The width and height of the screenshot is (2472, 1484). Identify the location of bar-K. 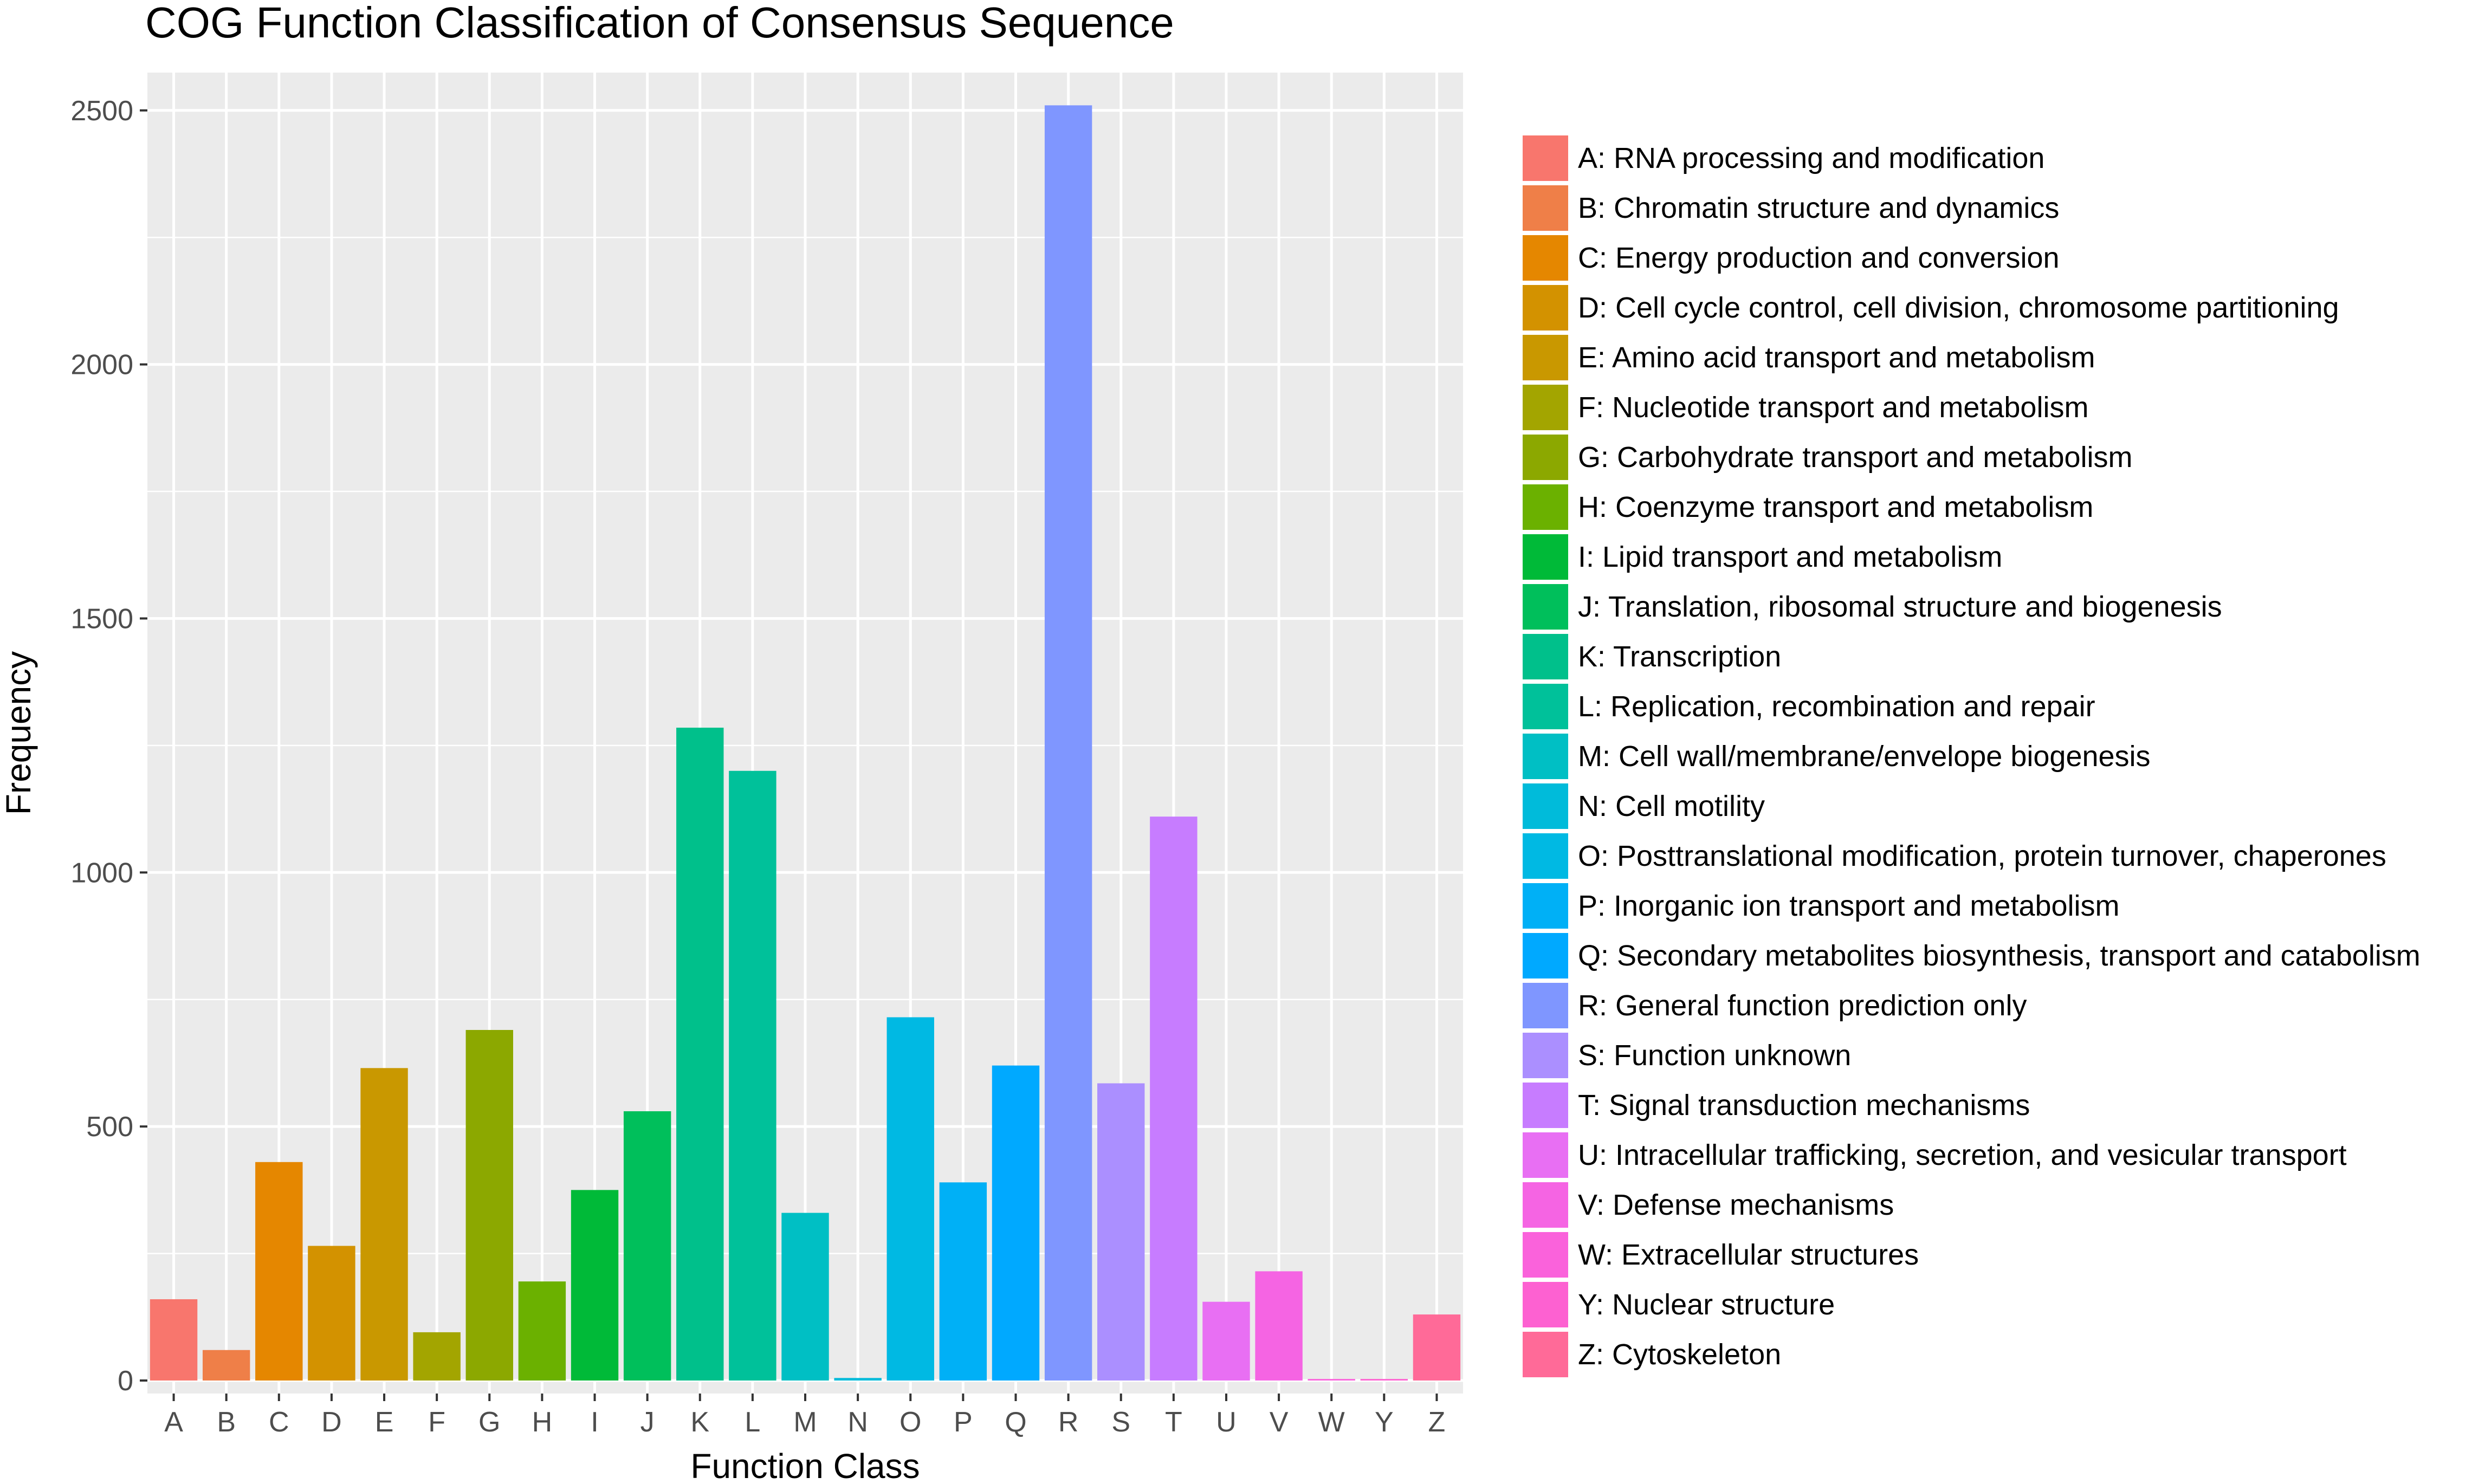
(700, 1054).